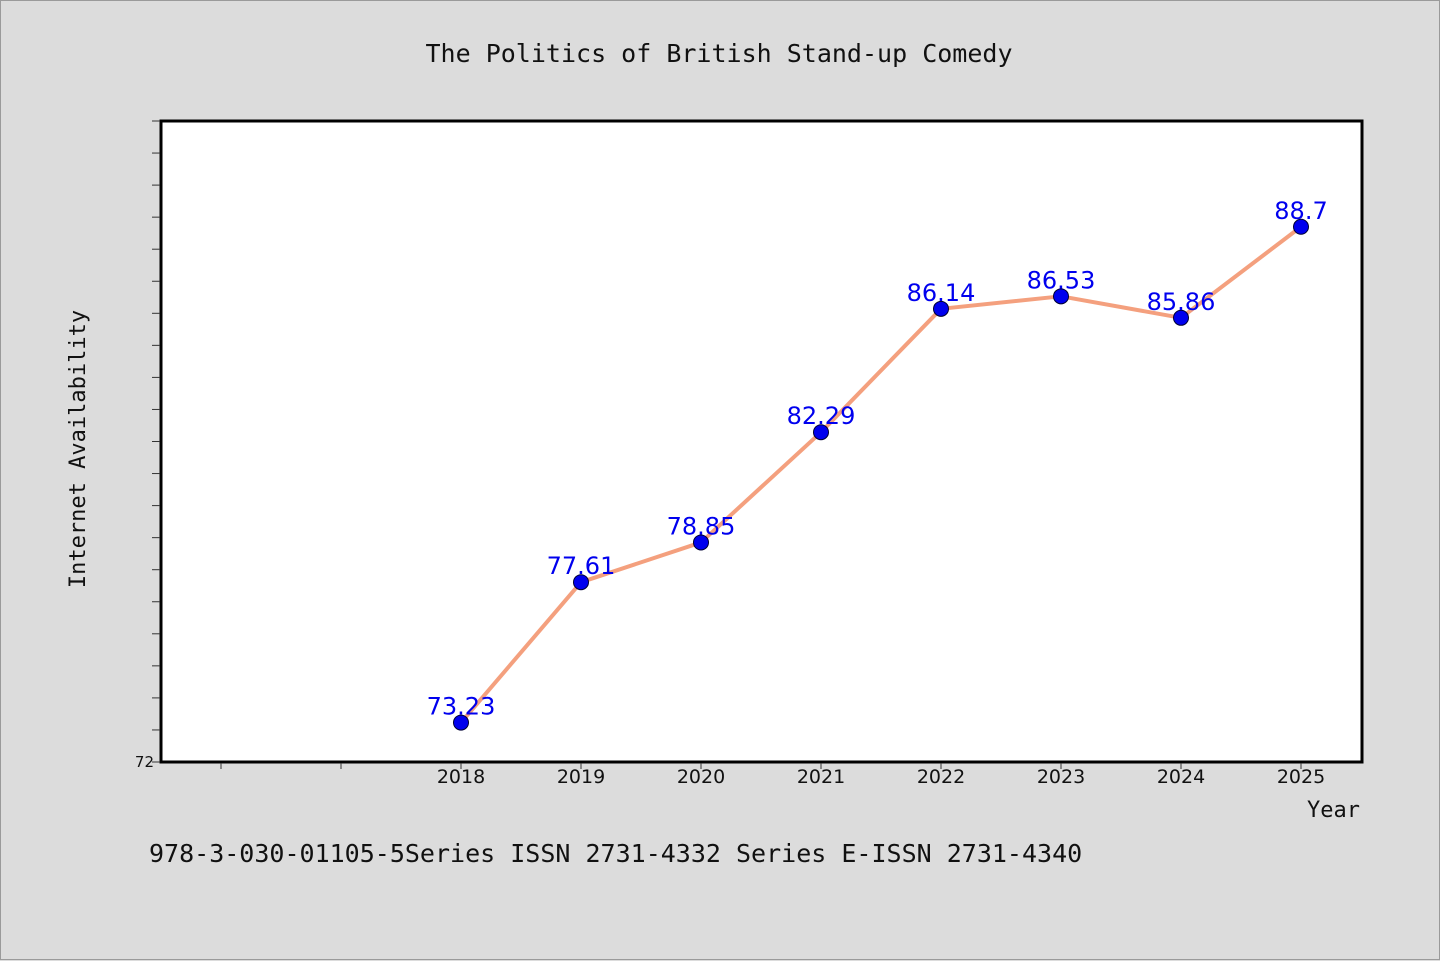 The height and width of the screenshot is (961, 1440). Describe the element at coordinates (941, 777) in the screenshot. I see `x-tick-label: 2022` at that location.